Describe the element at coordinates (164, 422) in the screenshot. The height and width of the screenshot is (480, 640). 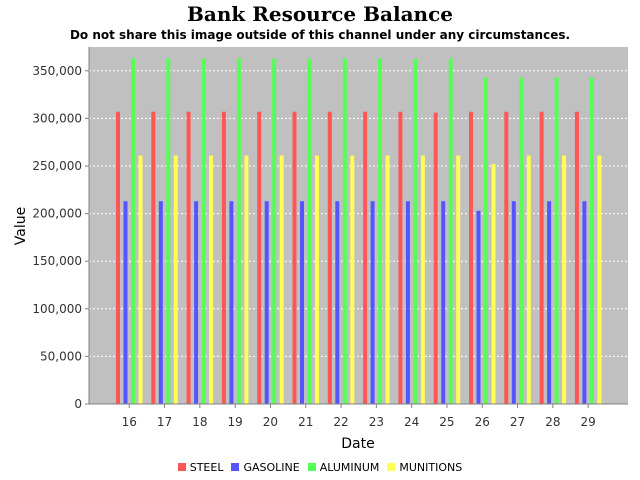
I see `x-tick-label: 17` at that location.